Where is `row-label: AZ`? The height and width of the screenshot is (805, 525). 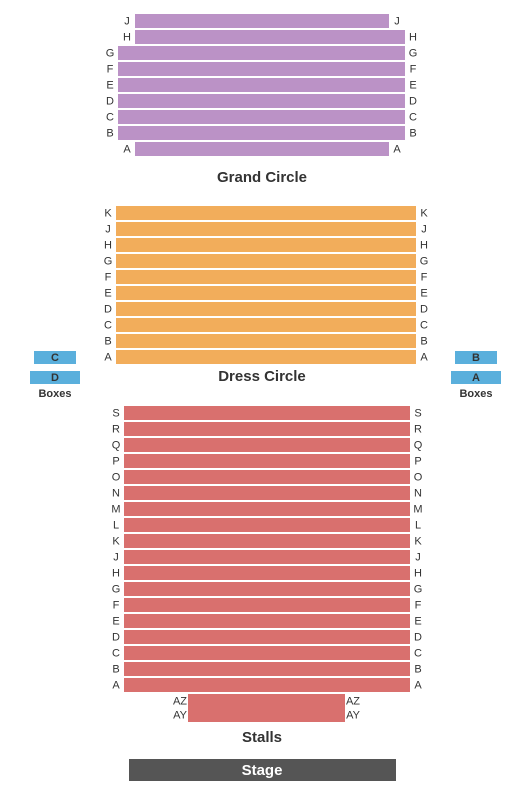
row-label: AZ is located at coordinates (353, 701).